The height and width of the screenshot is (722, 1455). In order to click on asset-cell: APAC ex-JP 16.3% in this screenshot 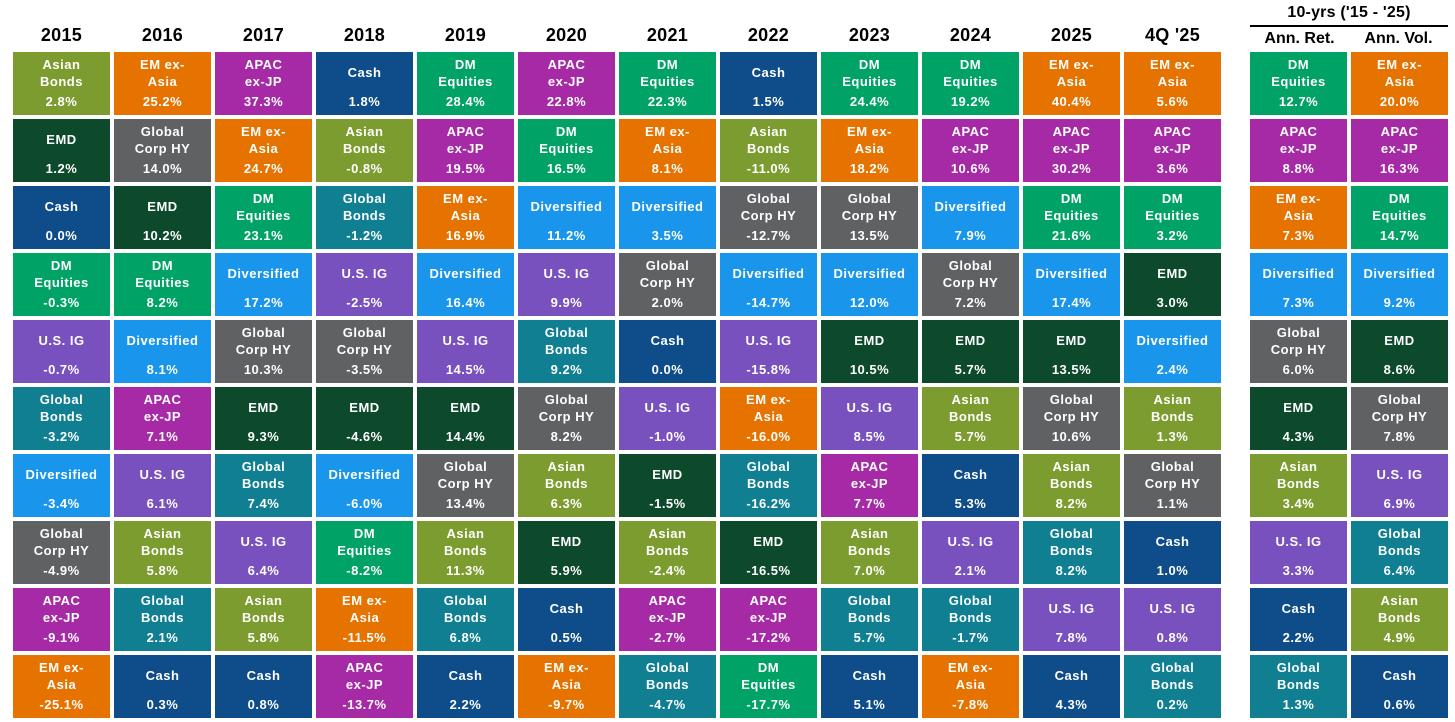, I will do `click(1399, 150)`.